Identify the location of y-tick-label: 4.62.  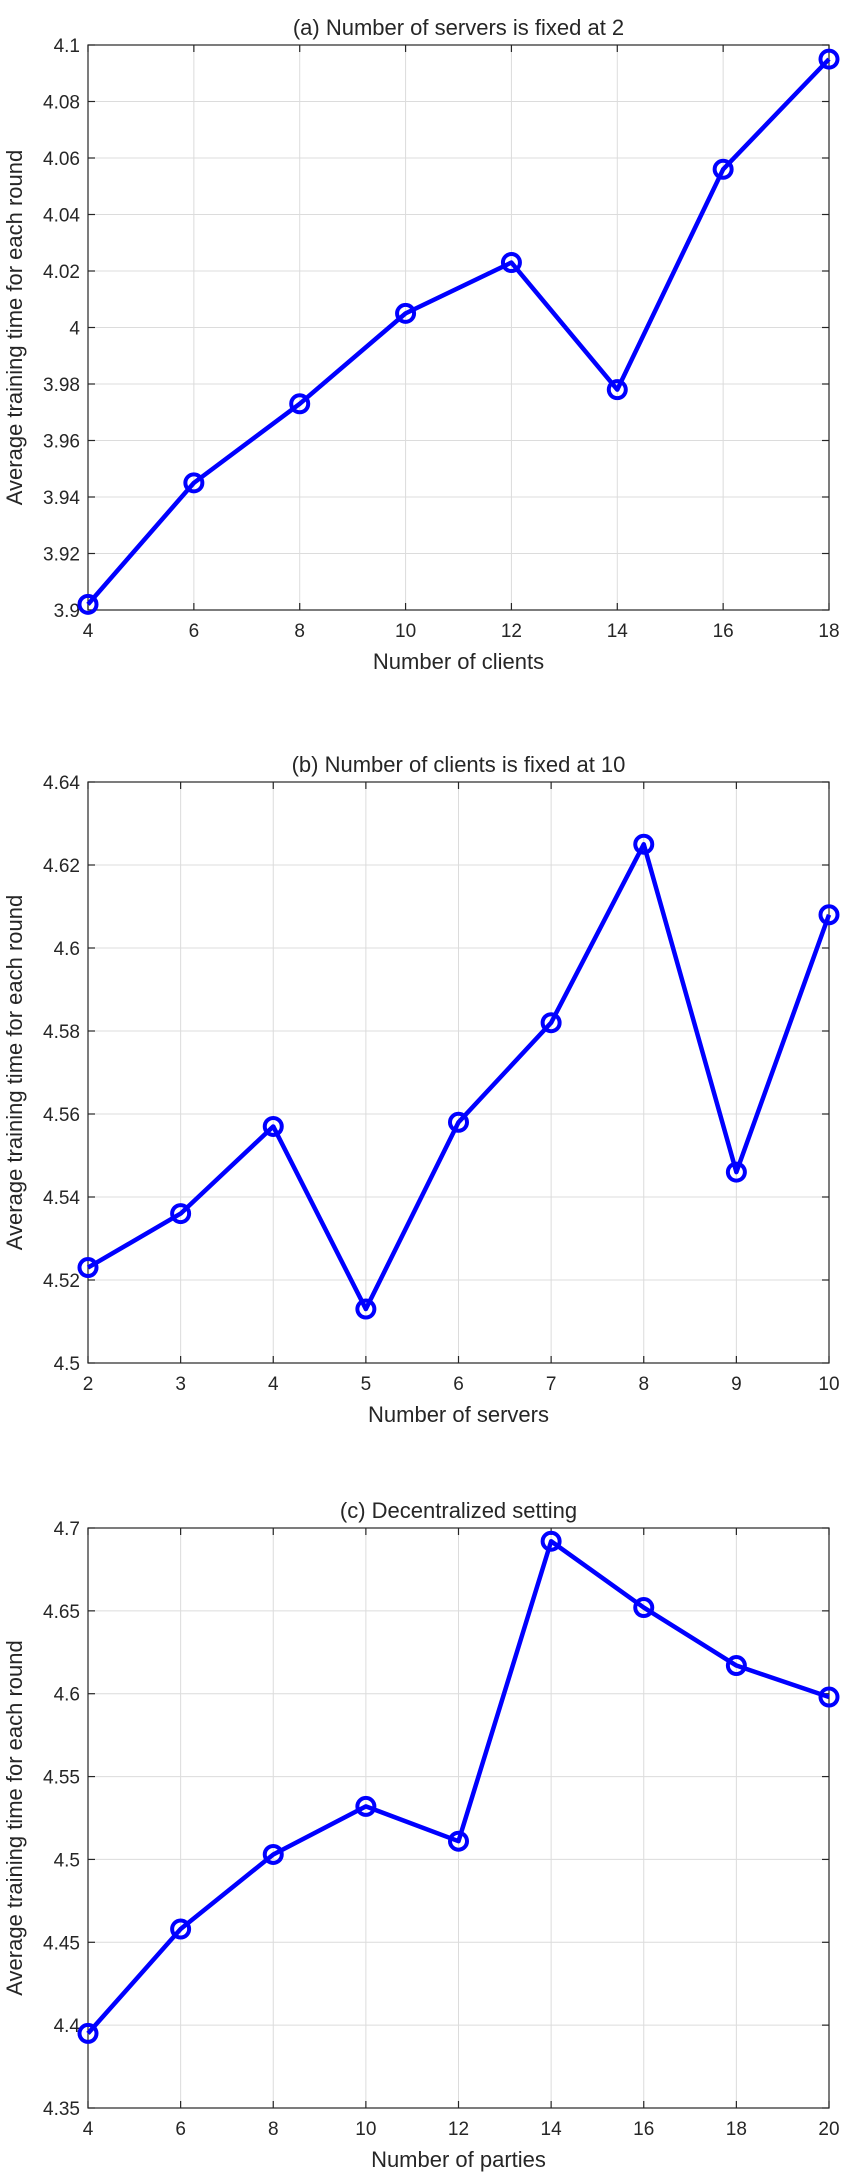
(61, 866).